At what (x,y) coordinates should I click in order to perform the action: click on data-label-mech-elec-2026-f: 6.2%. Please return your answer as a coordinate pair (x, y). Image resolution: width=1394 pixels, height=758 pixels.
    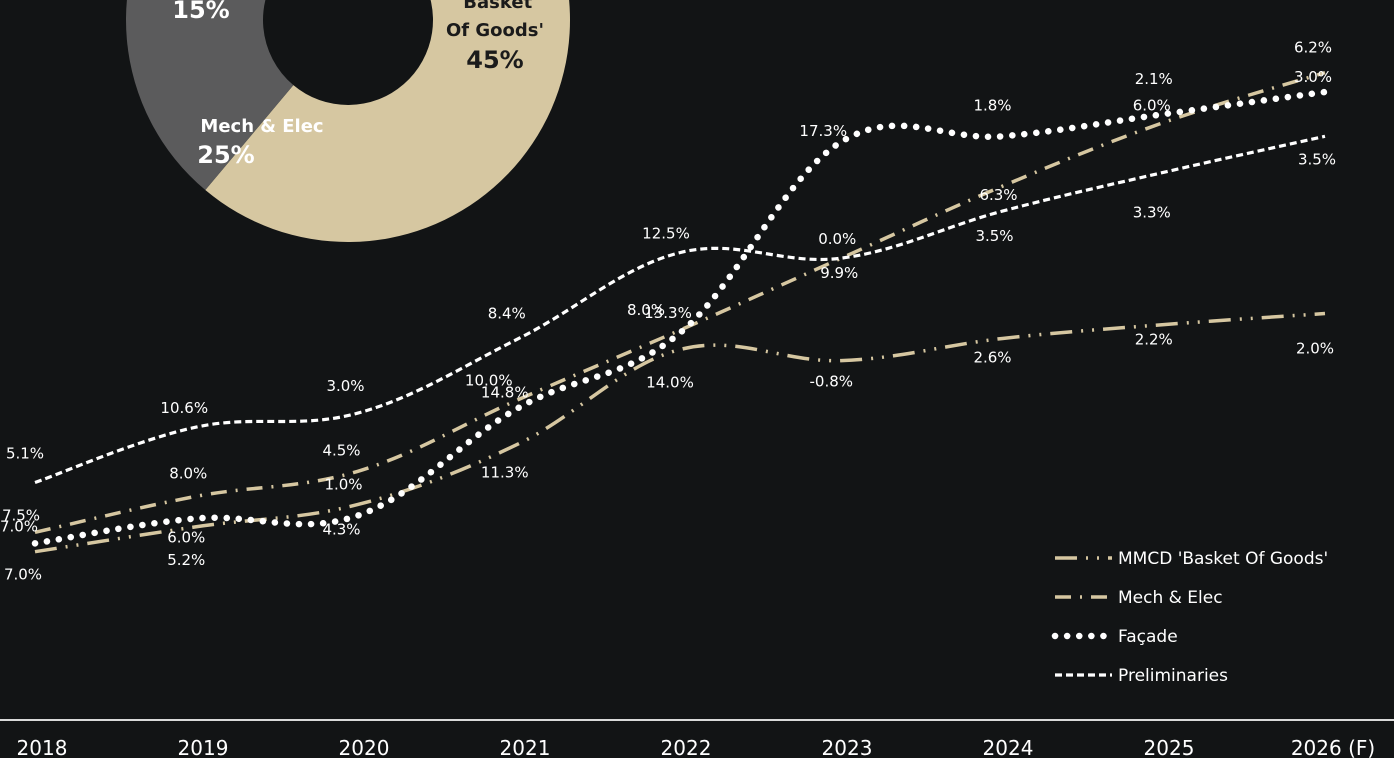
    Looking at the image, I should click on (1313, 48).